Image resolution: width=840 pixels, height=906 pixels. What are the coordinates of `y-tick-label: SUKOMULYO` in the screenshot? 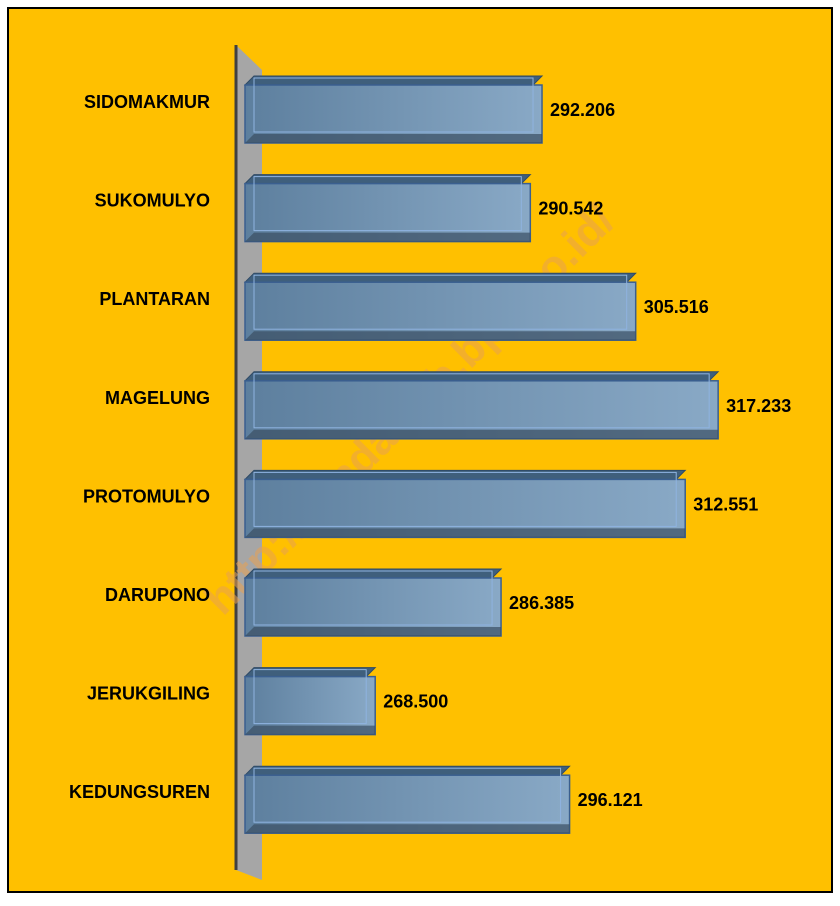 It's located at (152, 201).